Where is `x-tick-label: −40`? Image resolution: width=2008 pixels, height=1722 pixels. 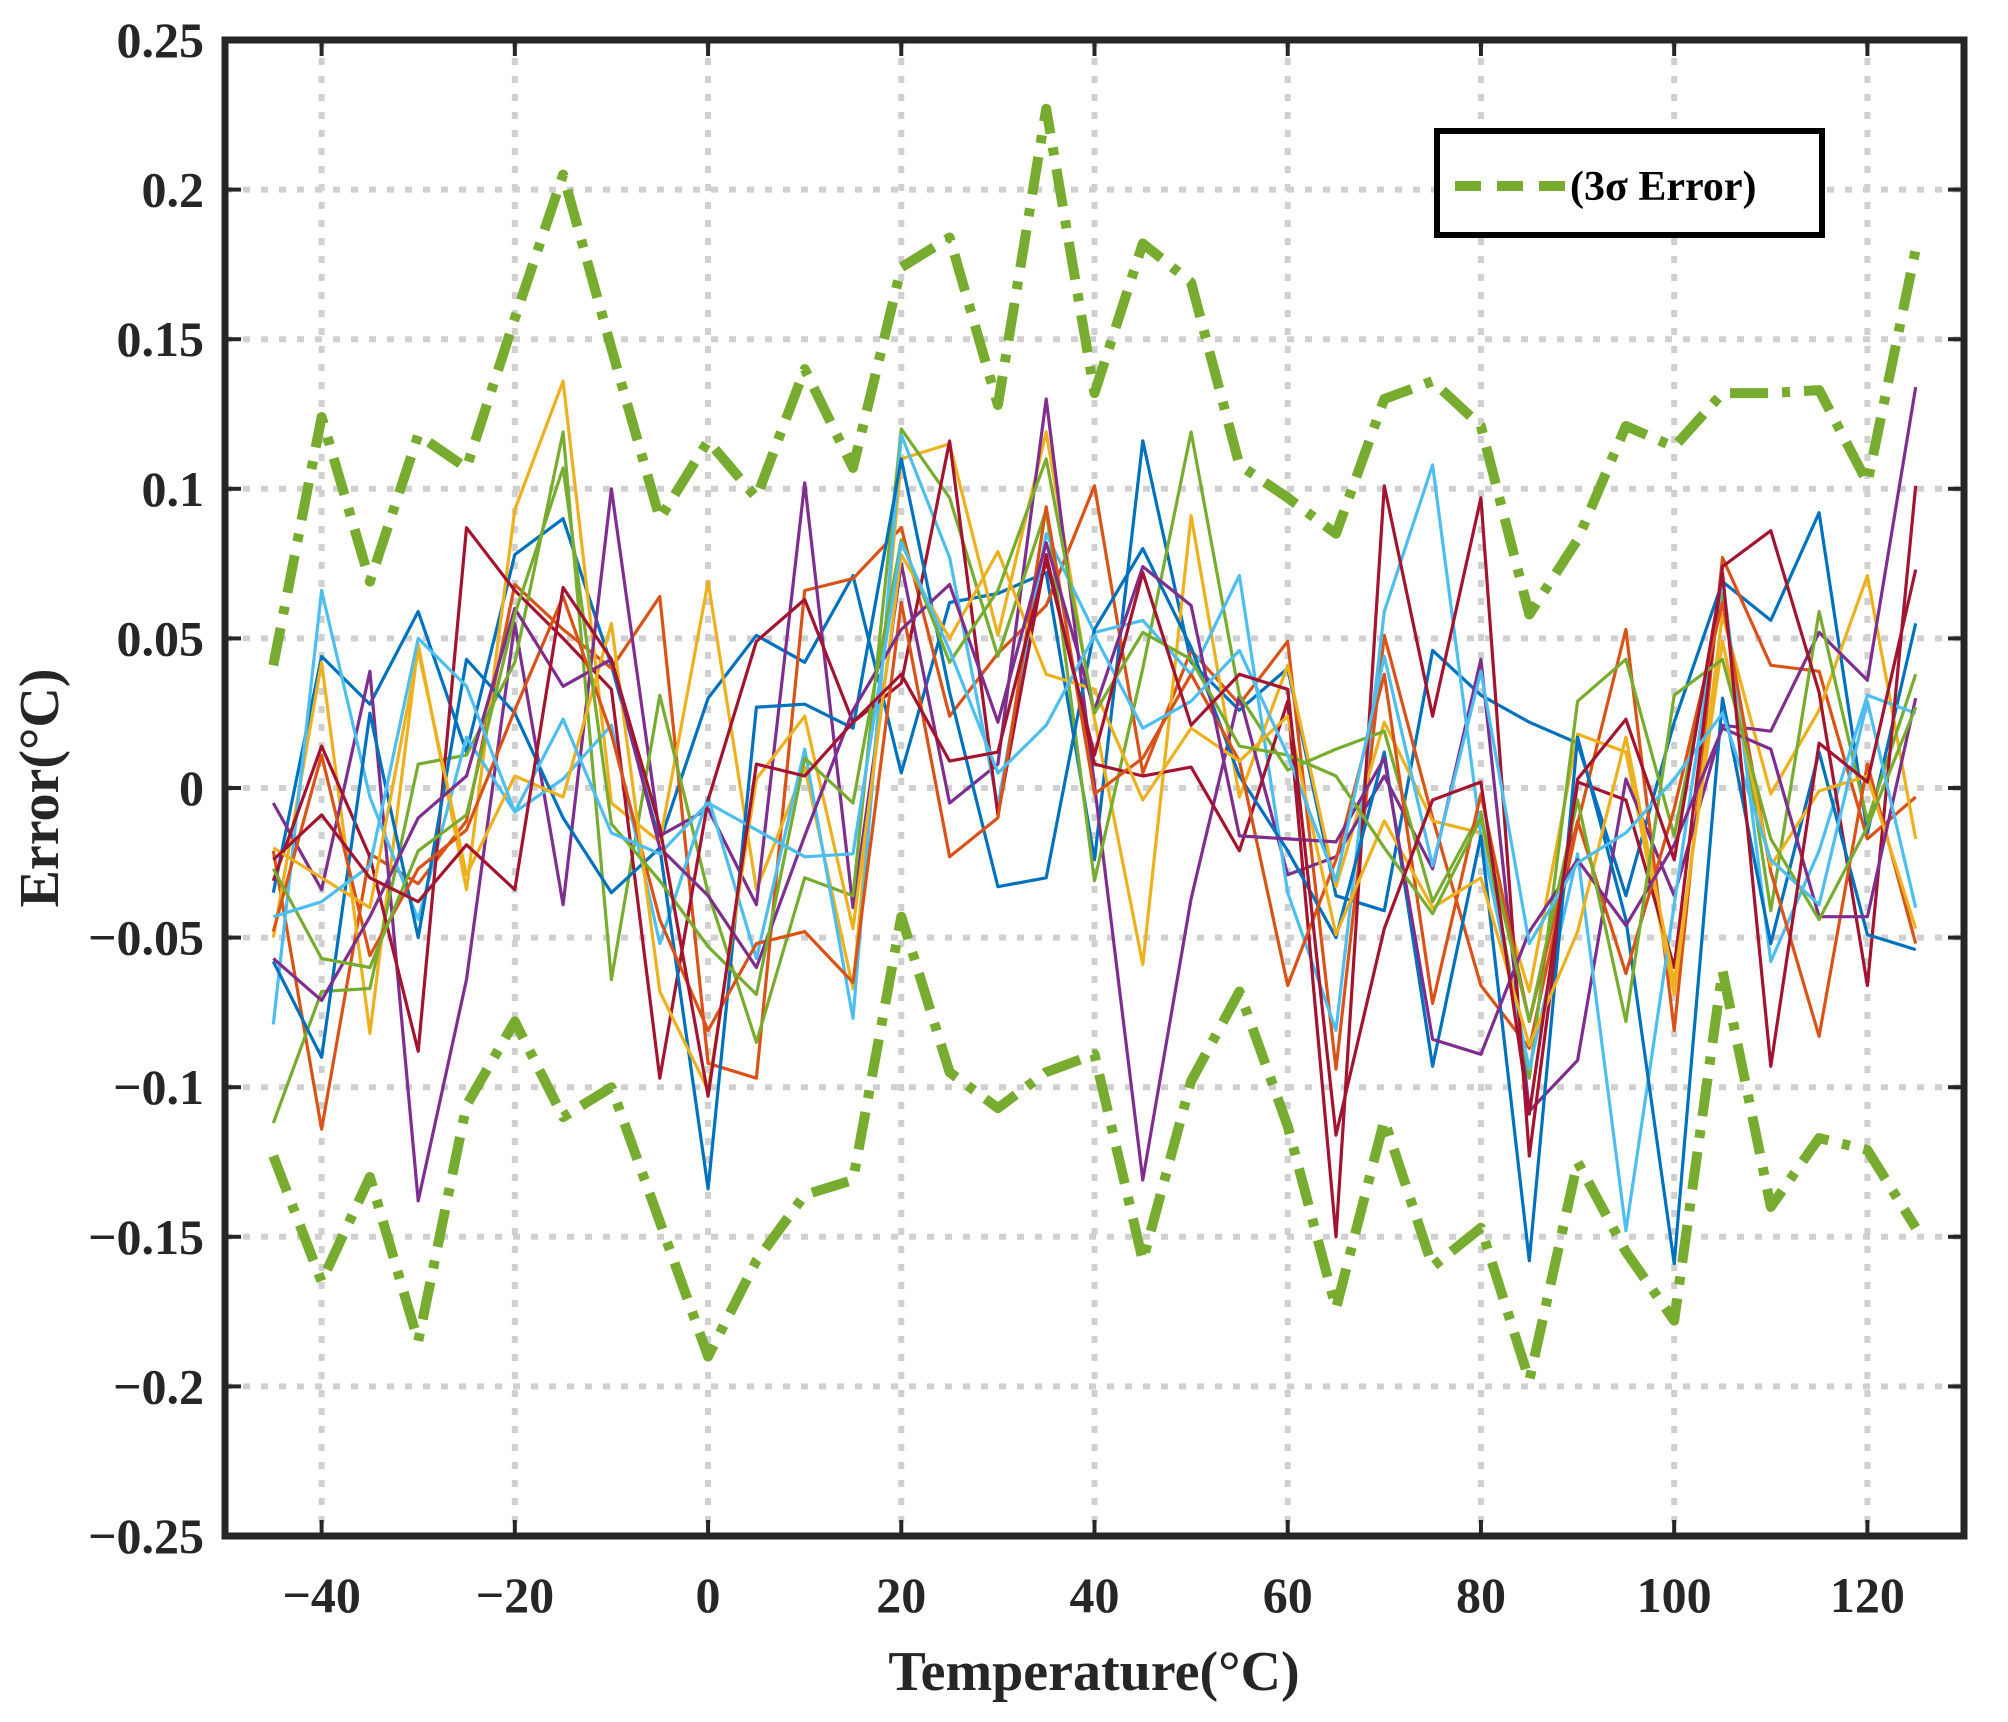 x-tick-label: −40 is located at coordinates (321, 1595).